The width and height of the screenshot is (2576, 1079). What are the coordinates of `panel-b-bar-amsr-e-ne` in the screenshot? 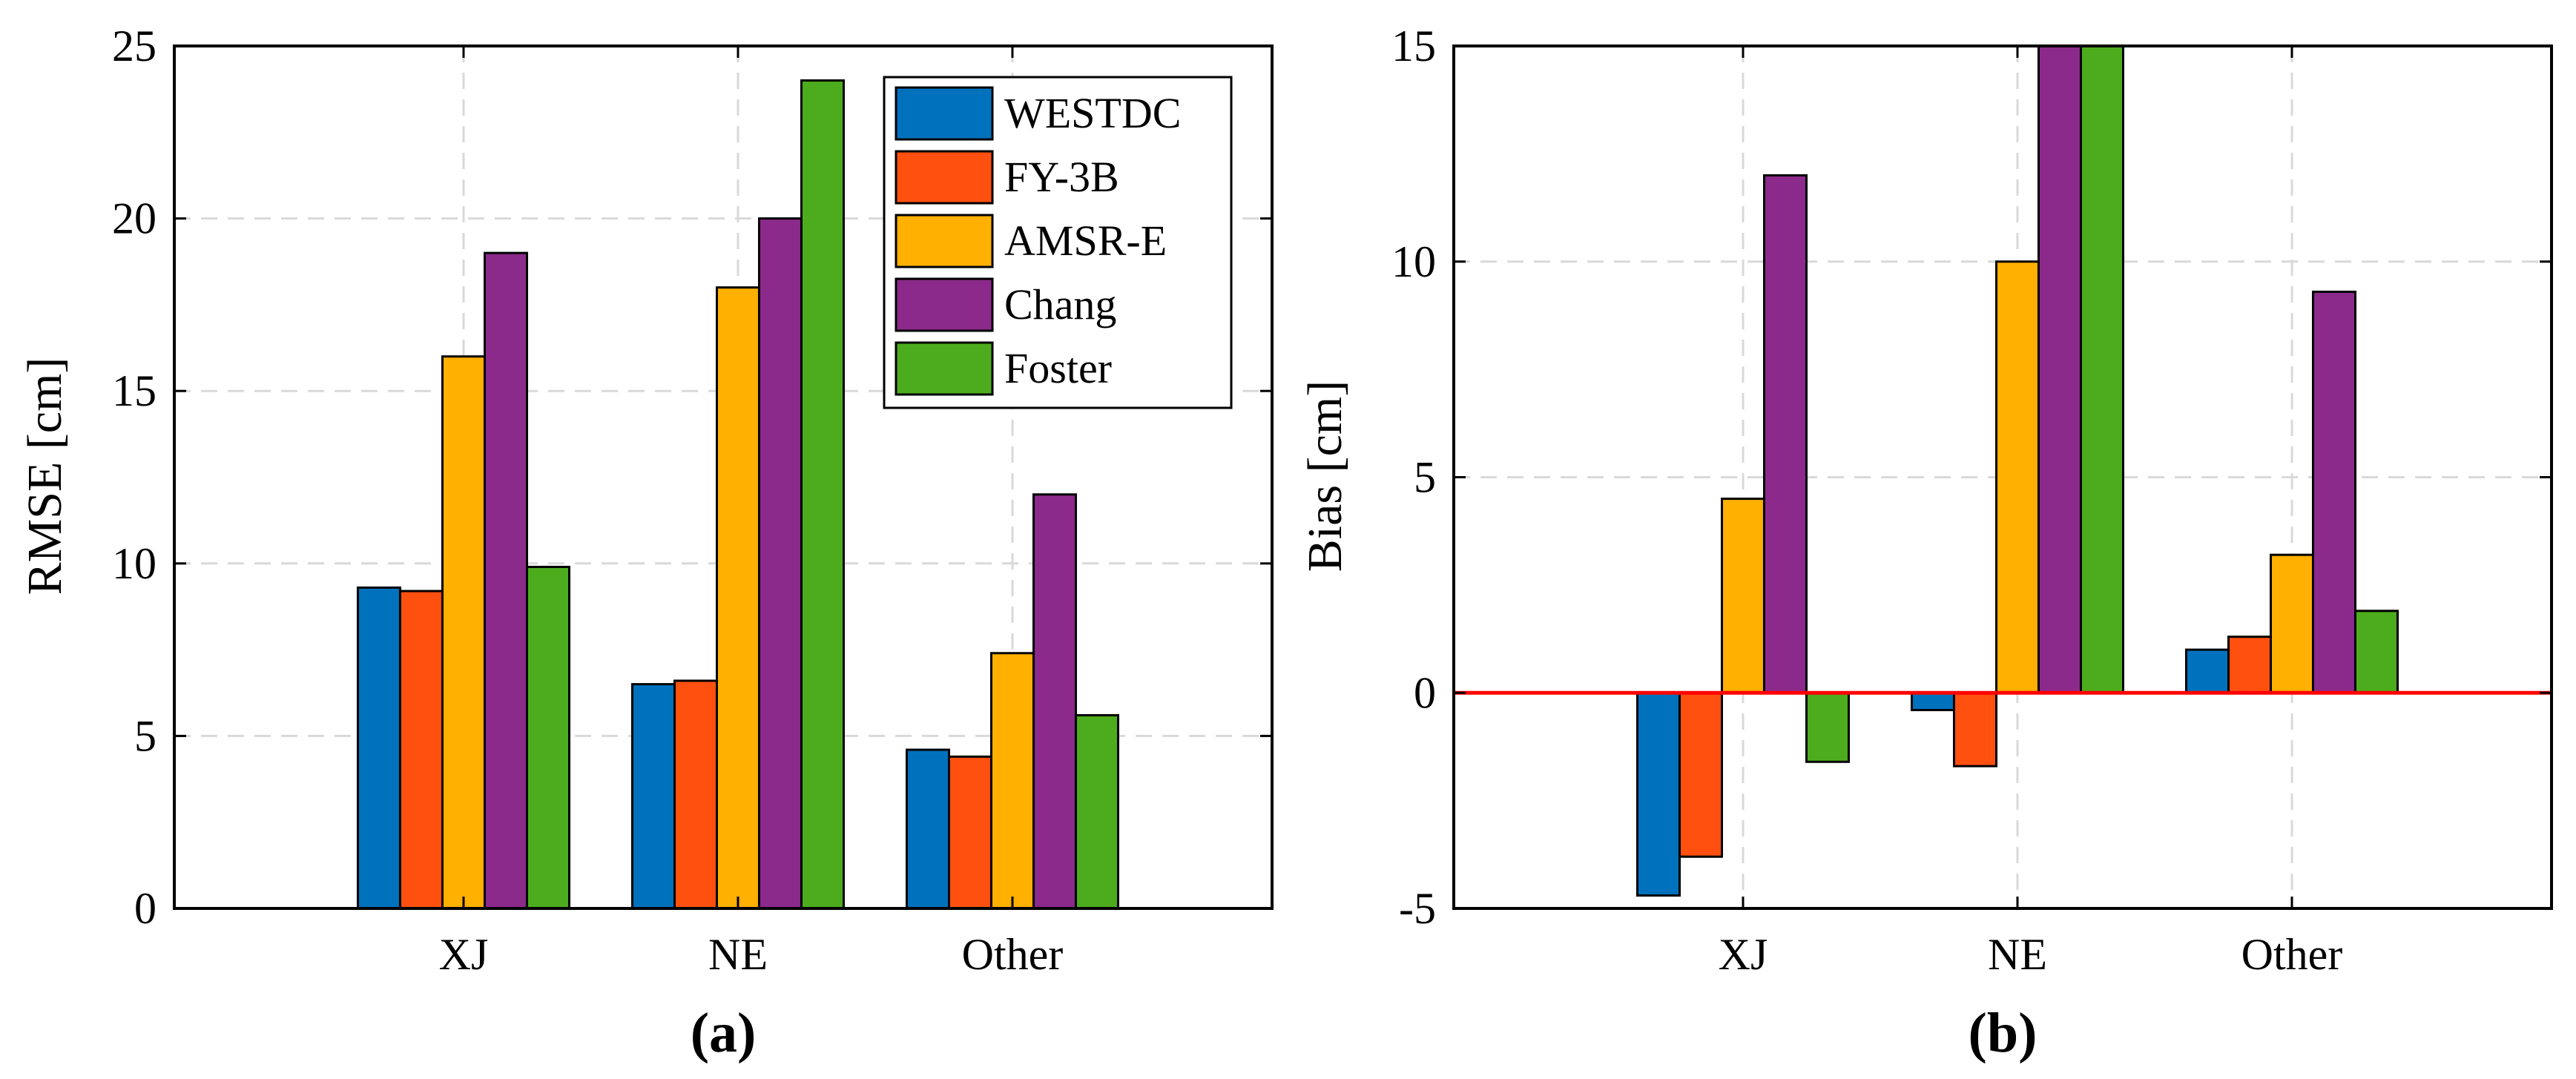 It's located at (2017, 477).